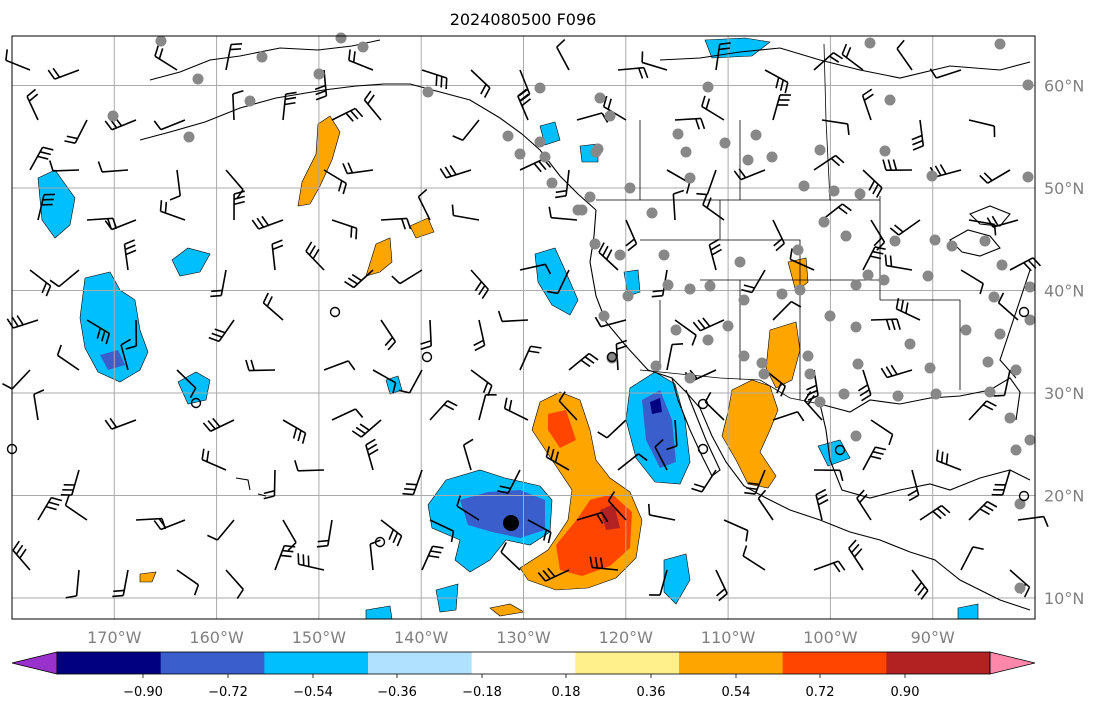 The image size is (1105, 712). Describe the element at coordinates (216, 637) in the screenshot. I see `lon-tick-label: 160°W` at that location.